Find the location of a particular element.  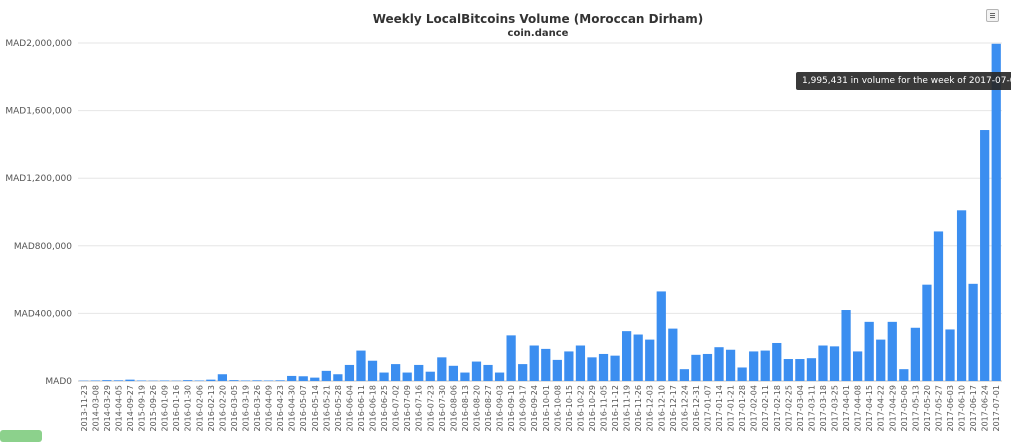

chart-menu-button is located at coordinates (992, 15).